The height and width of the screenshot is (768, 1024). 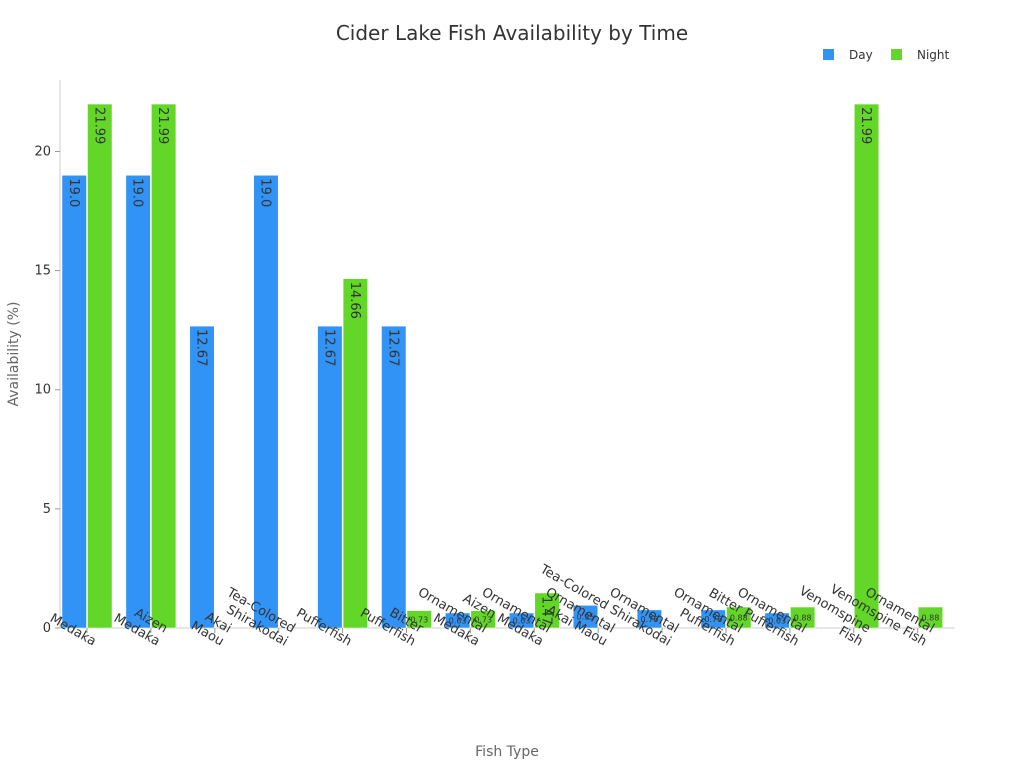 I want to click on legend-label-night: Night, so click(x=933, y=55).